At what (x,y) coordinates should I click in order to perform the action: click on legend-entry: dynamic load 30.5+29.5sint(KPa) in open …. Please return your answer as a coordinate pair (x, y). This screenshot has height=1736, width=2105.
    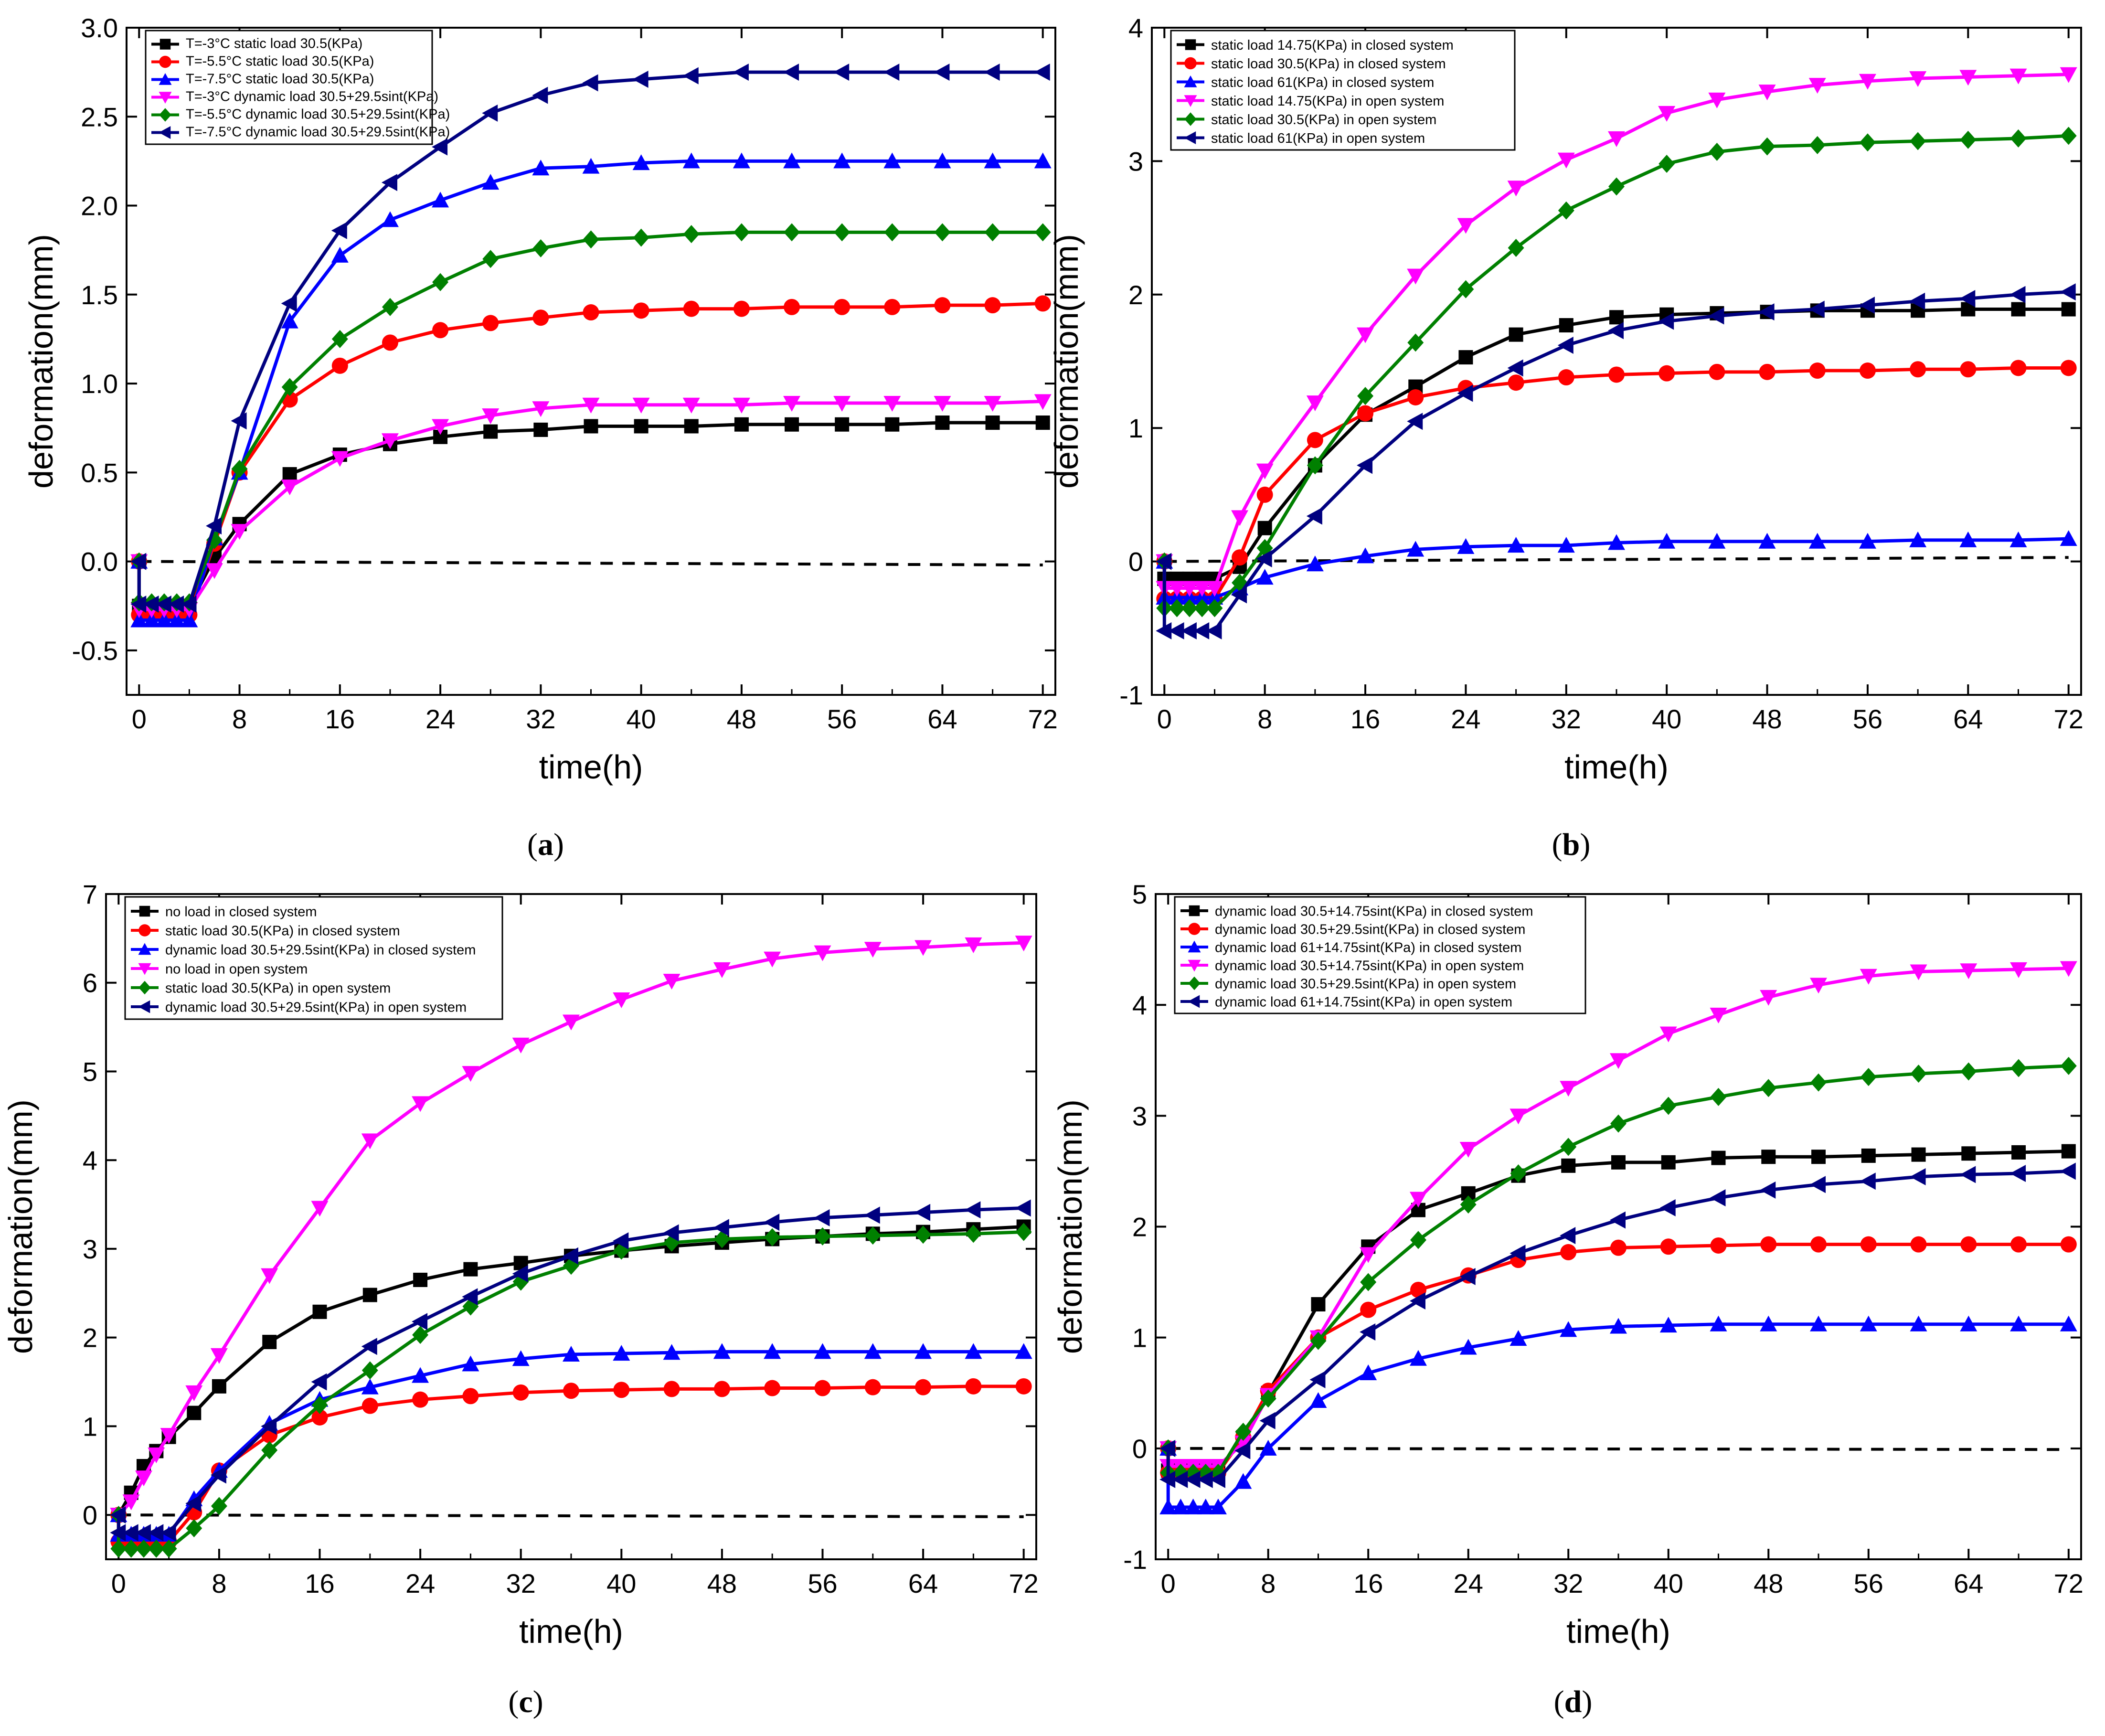
    Looking at the image, I should click on (316, 1007).